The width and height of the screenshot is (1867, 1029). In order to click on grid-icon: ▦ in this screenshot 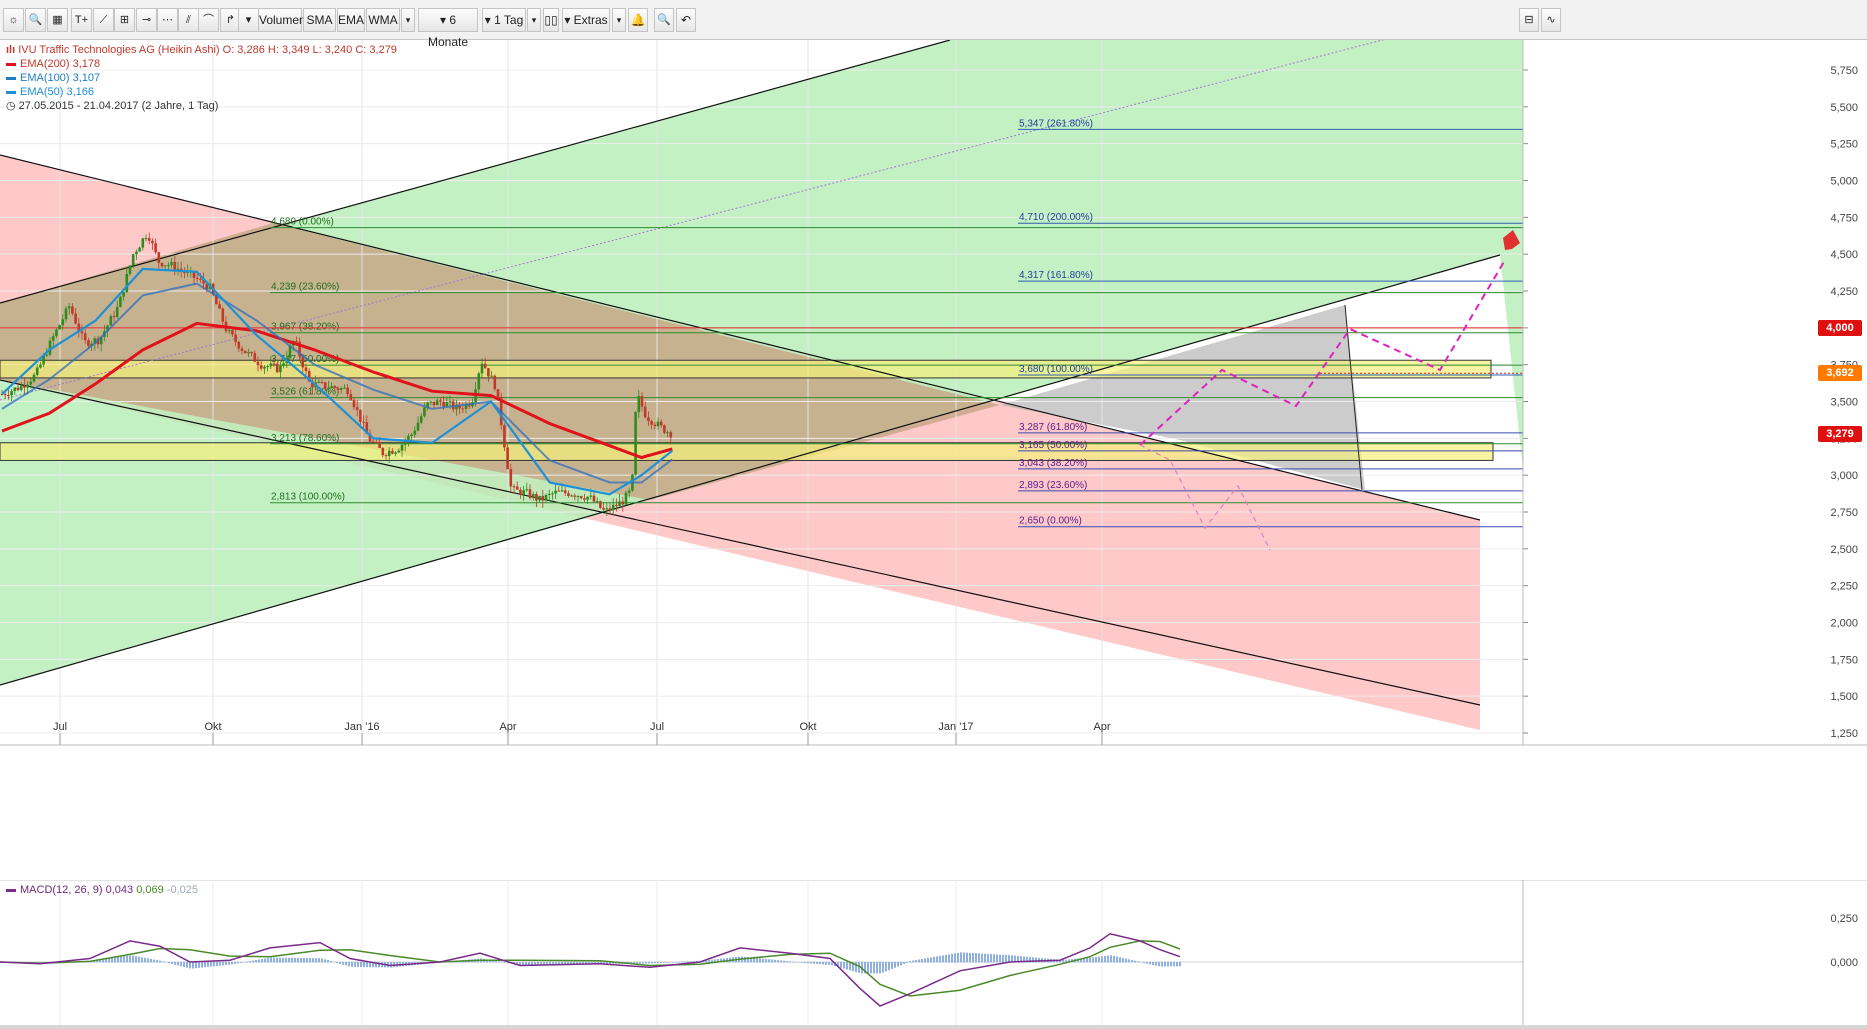, I will do `click(57, 20)`.